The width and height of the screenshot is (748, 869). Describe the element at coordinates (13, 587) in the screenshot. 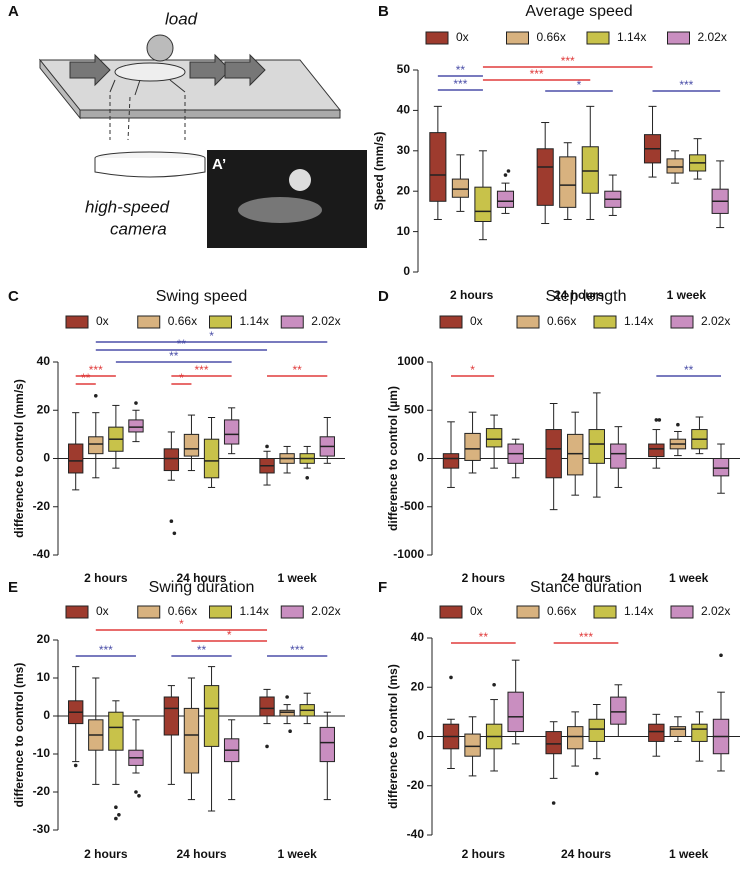

I see `panel-letter: E` at that location.